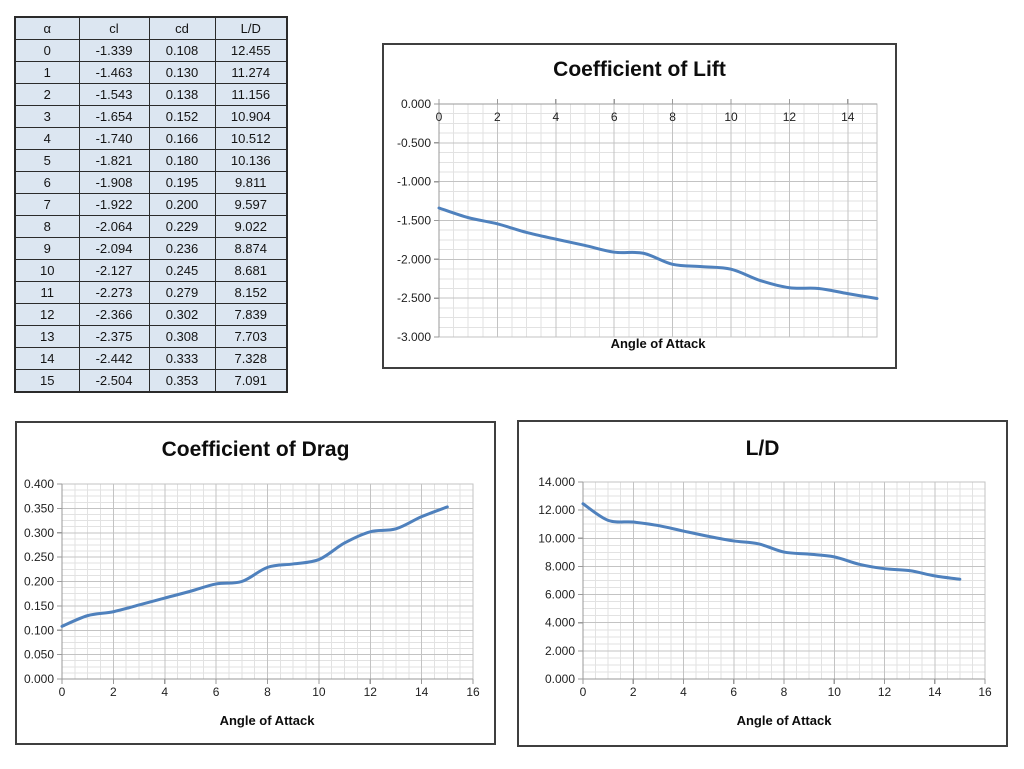 This screenshot has height=769, width=1024. What do you see at coordinates (47, 72) in the screenshot?
I see `table-cell: 1` at bounding box center [47, 72].